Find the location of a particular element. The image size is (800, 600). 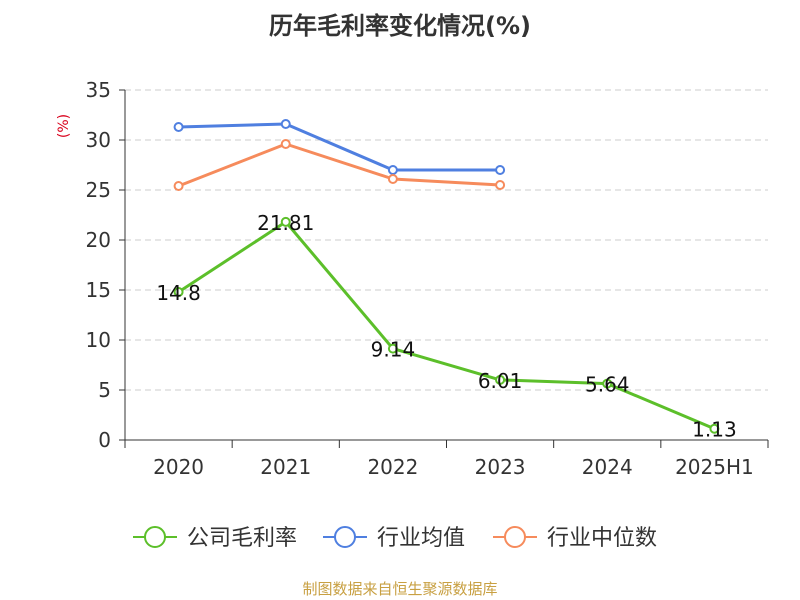

y-tick-label: 30 is located at coordinates (98, 140).